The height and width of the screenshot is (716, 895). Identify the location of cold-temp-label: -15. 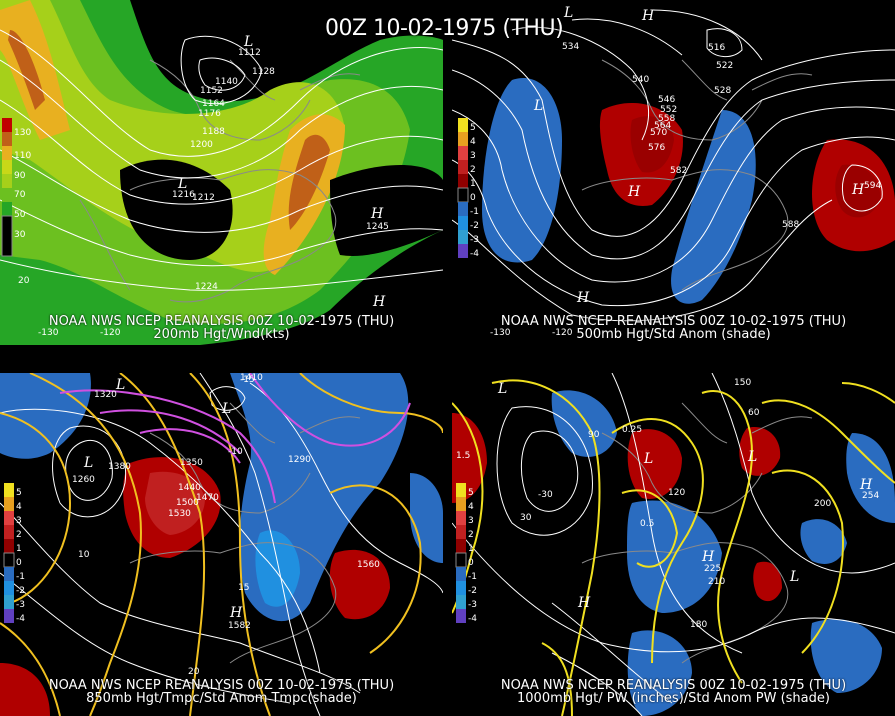
(247, 380).